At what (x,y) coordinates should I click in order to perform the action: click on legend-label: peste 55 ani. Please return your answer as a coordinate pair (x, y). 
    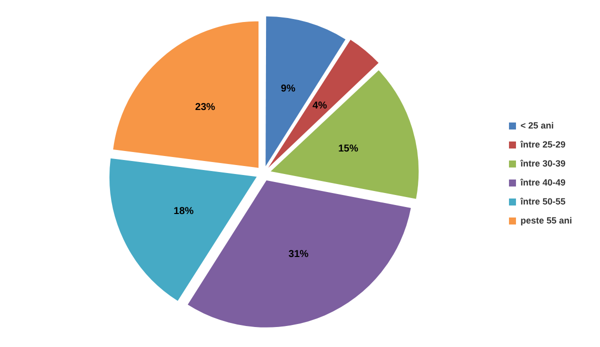
    Looking at the image, I should click on (546, 220).